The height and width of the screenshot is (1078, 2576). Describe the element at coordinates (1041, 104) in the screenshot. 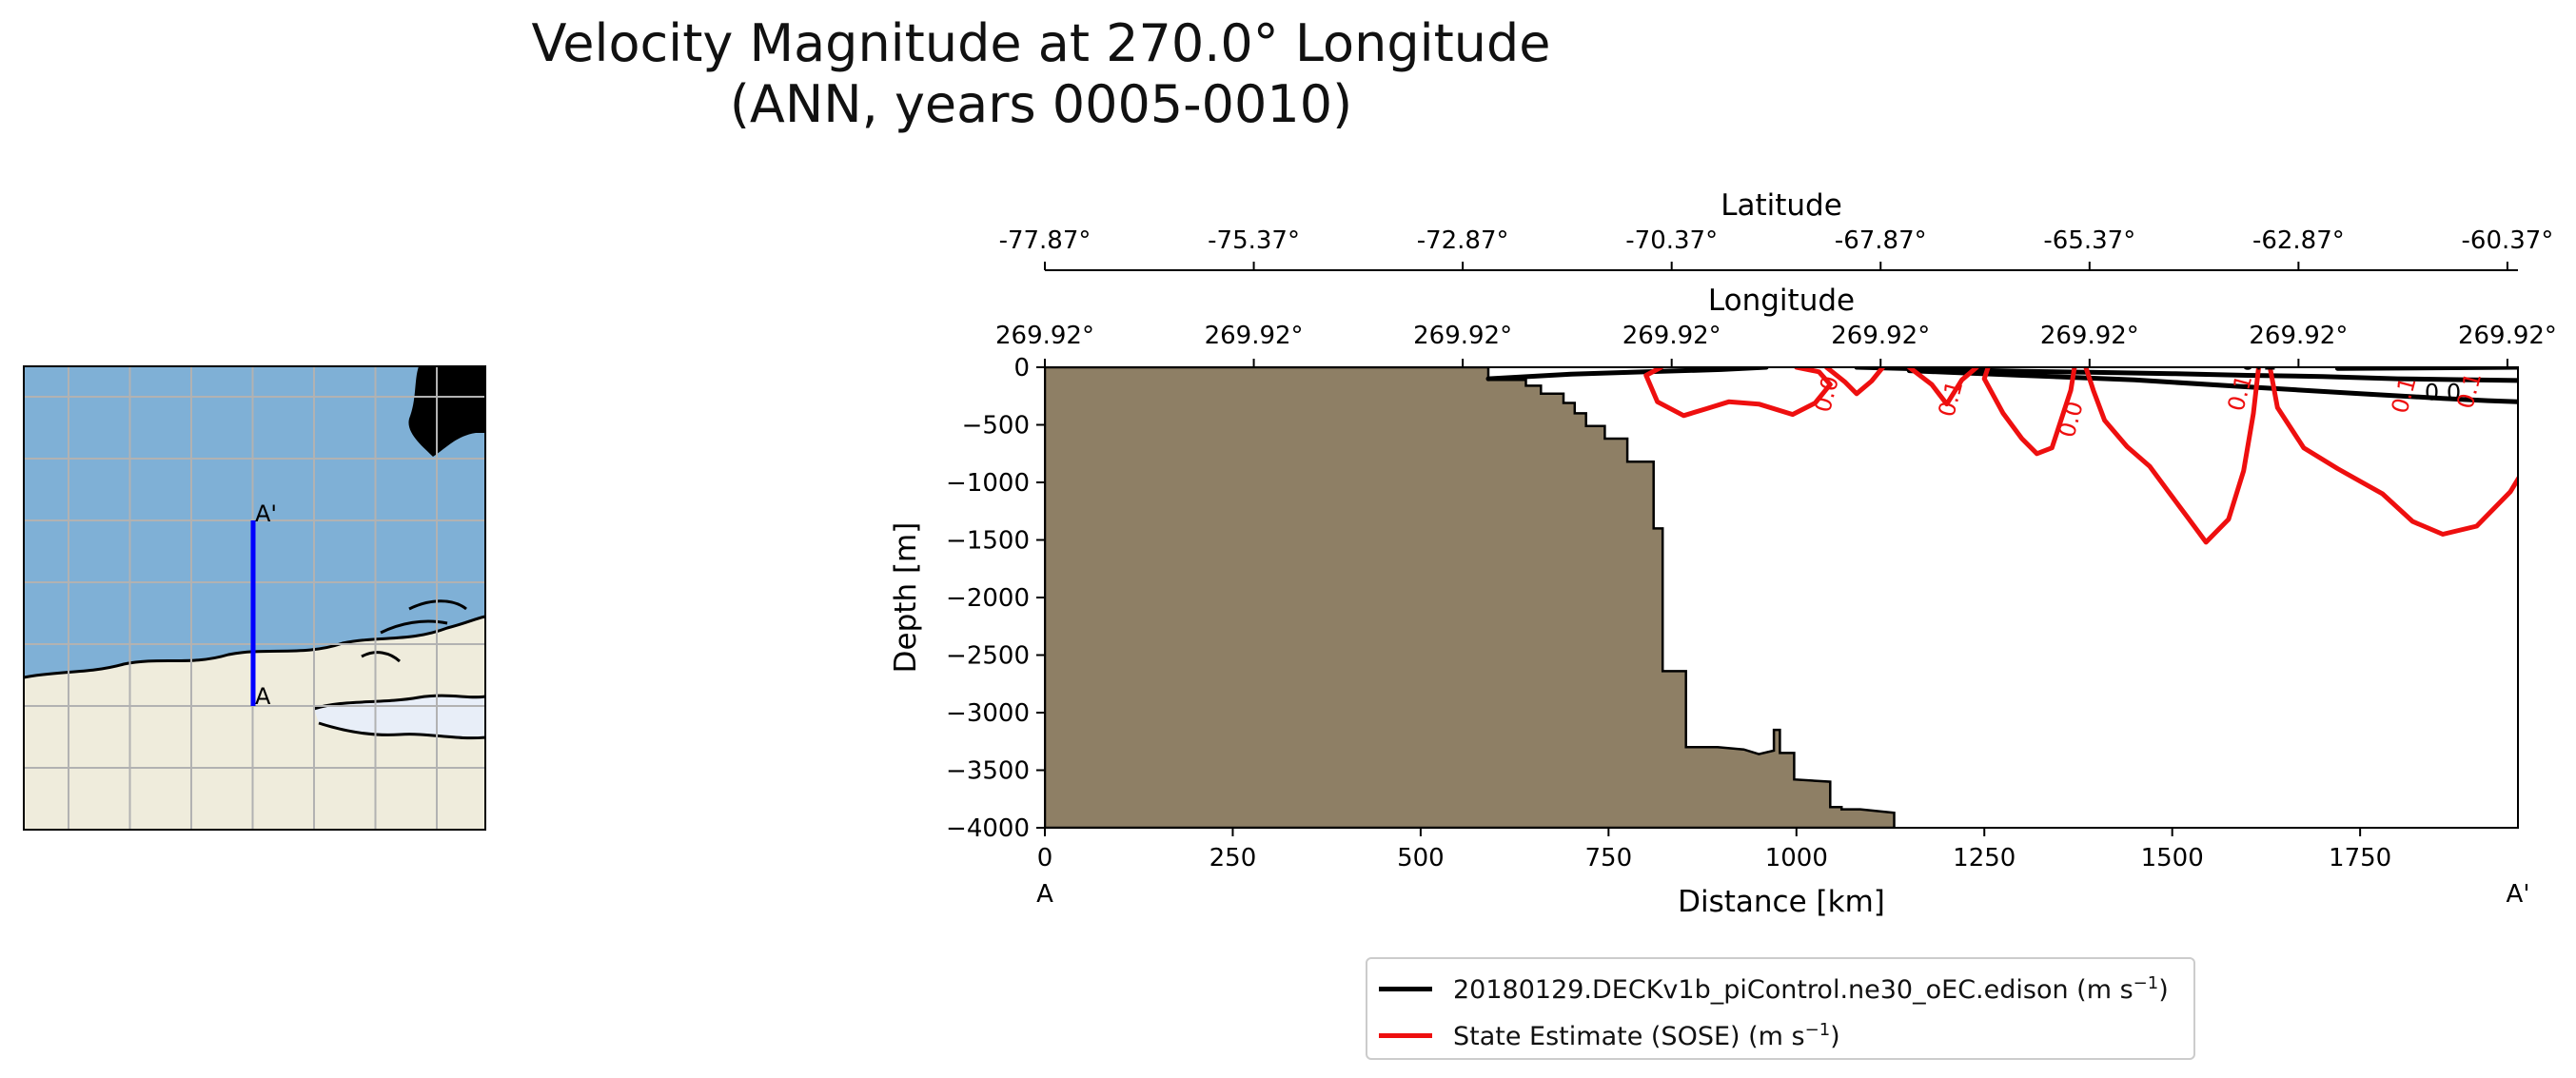

I see `chart-subtitle: (ANN, years 0005-0010)` at that location.